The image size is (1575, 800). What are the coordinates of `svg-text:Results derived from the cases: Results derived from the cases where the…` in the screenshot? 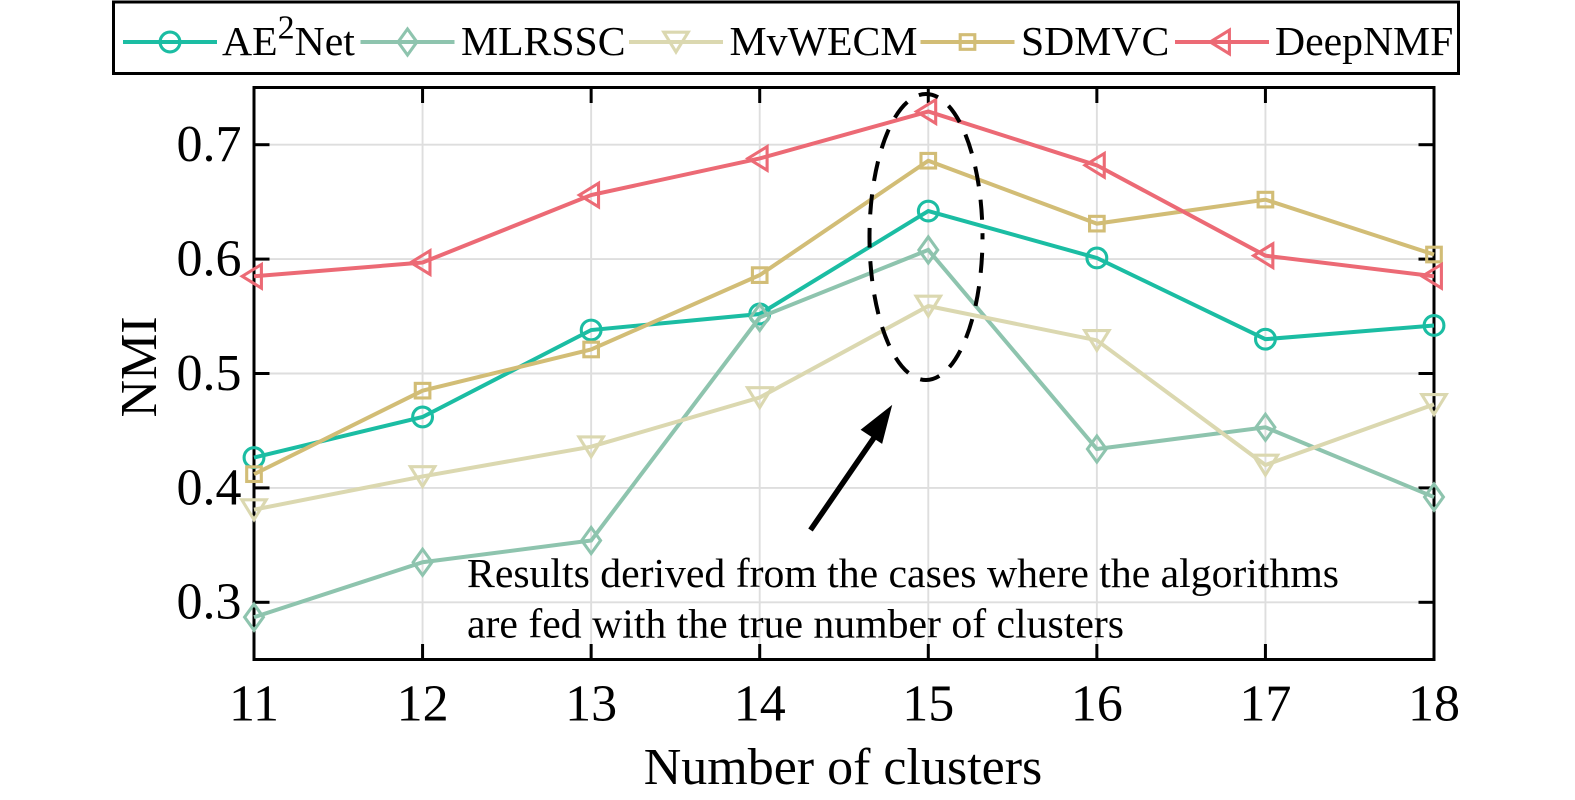 It's located at (903, 574).